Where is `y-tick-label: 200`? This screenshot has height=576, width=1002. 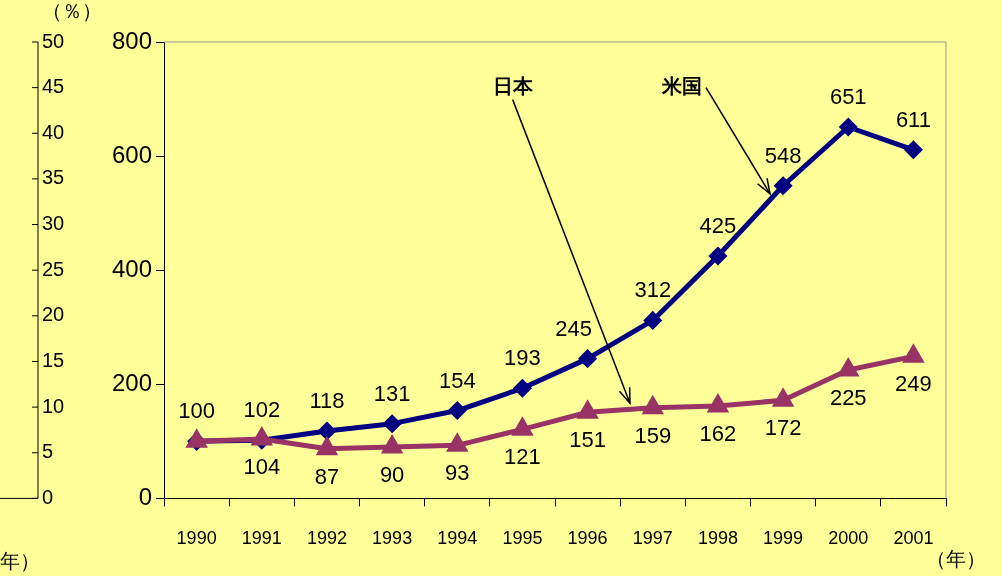 y-tick-label: 200 is located at coordinates (132, 382).